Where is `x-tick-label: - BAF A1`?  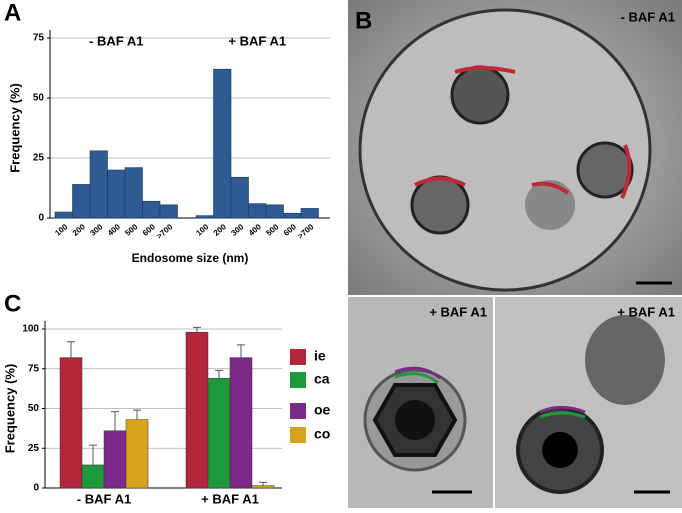
x-tick-label: - BAF A1 is located at coordinates (104, 498).